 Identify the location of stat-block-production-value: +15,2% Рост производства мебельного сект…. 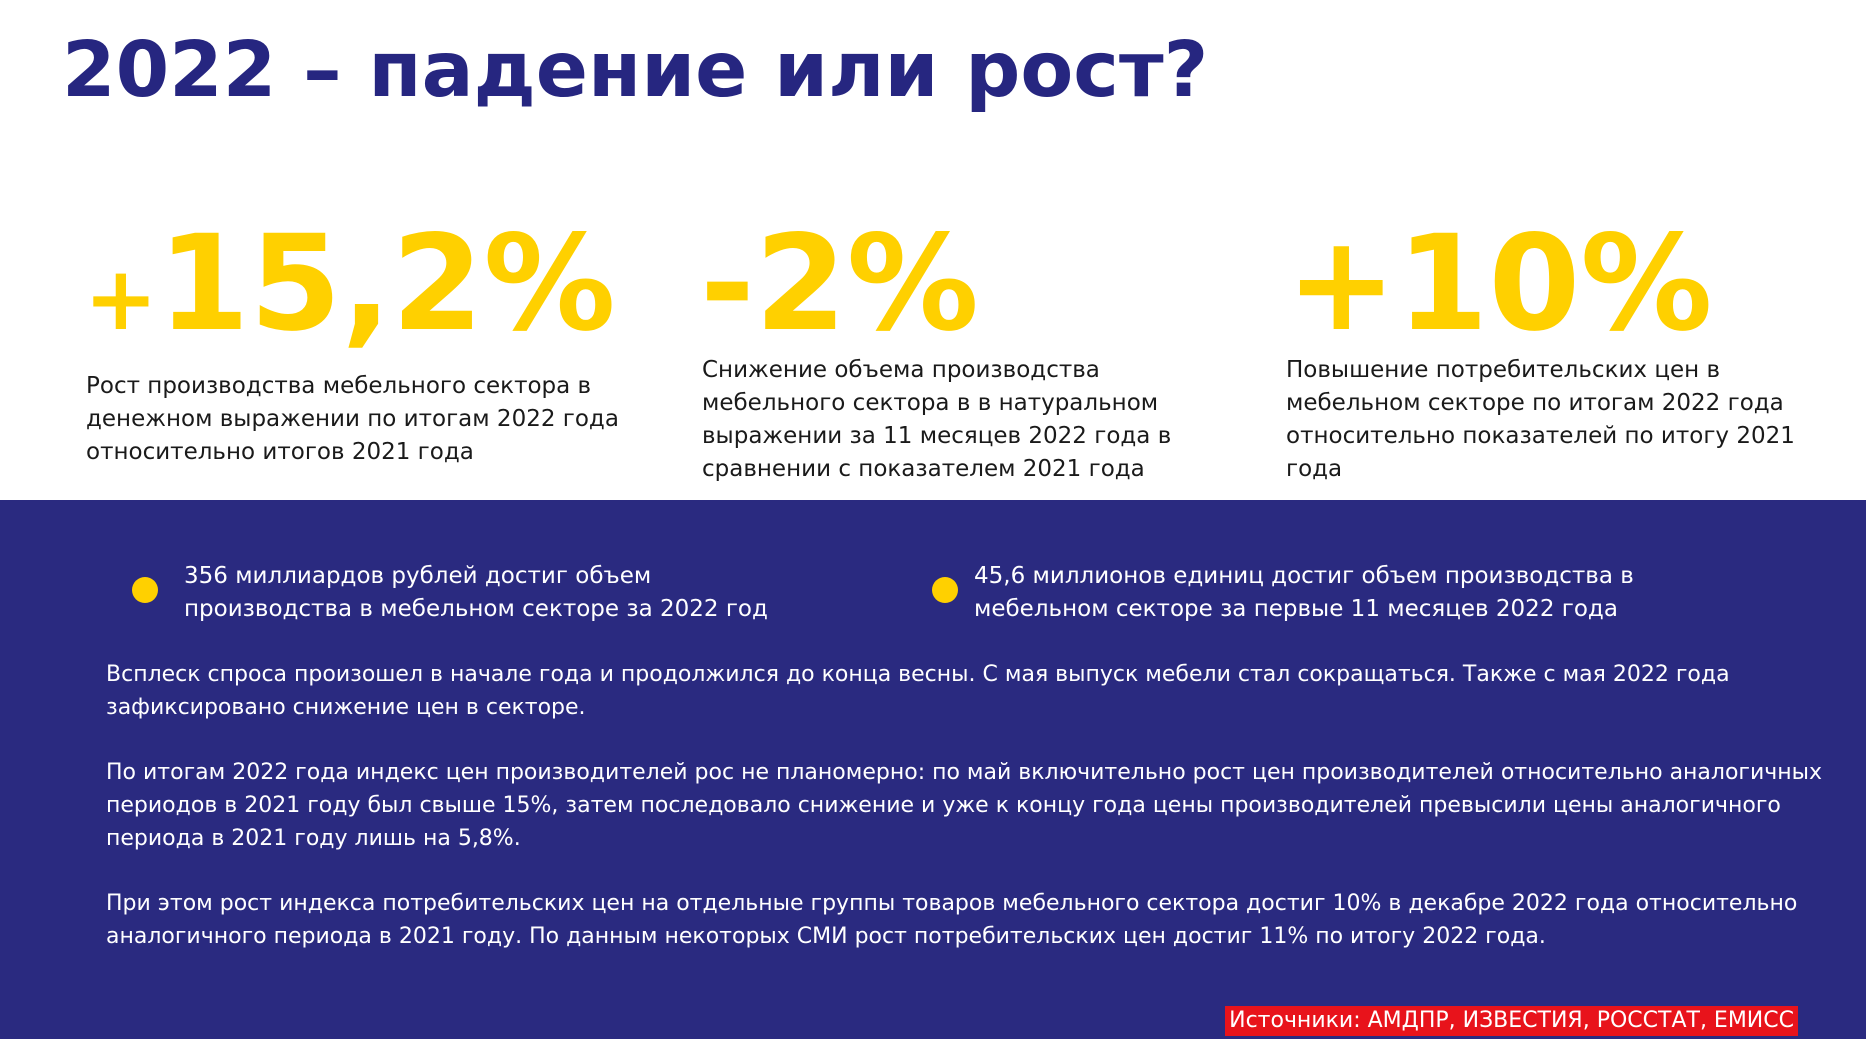
(364, 341).